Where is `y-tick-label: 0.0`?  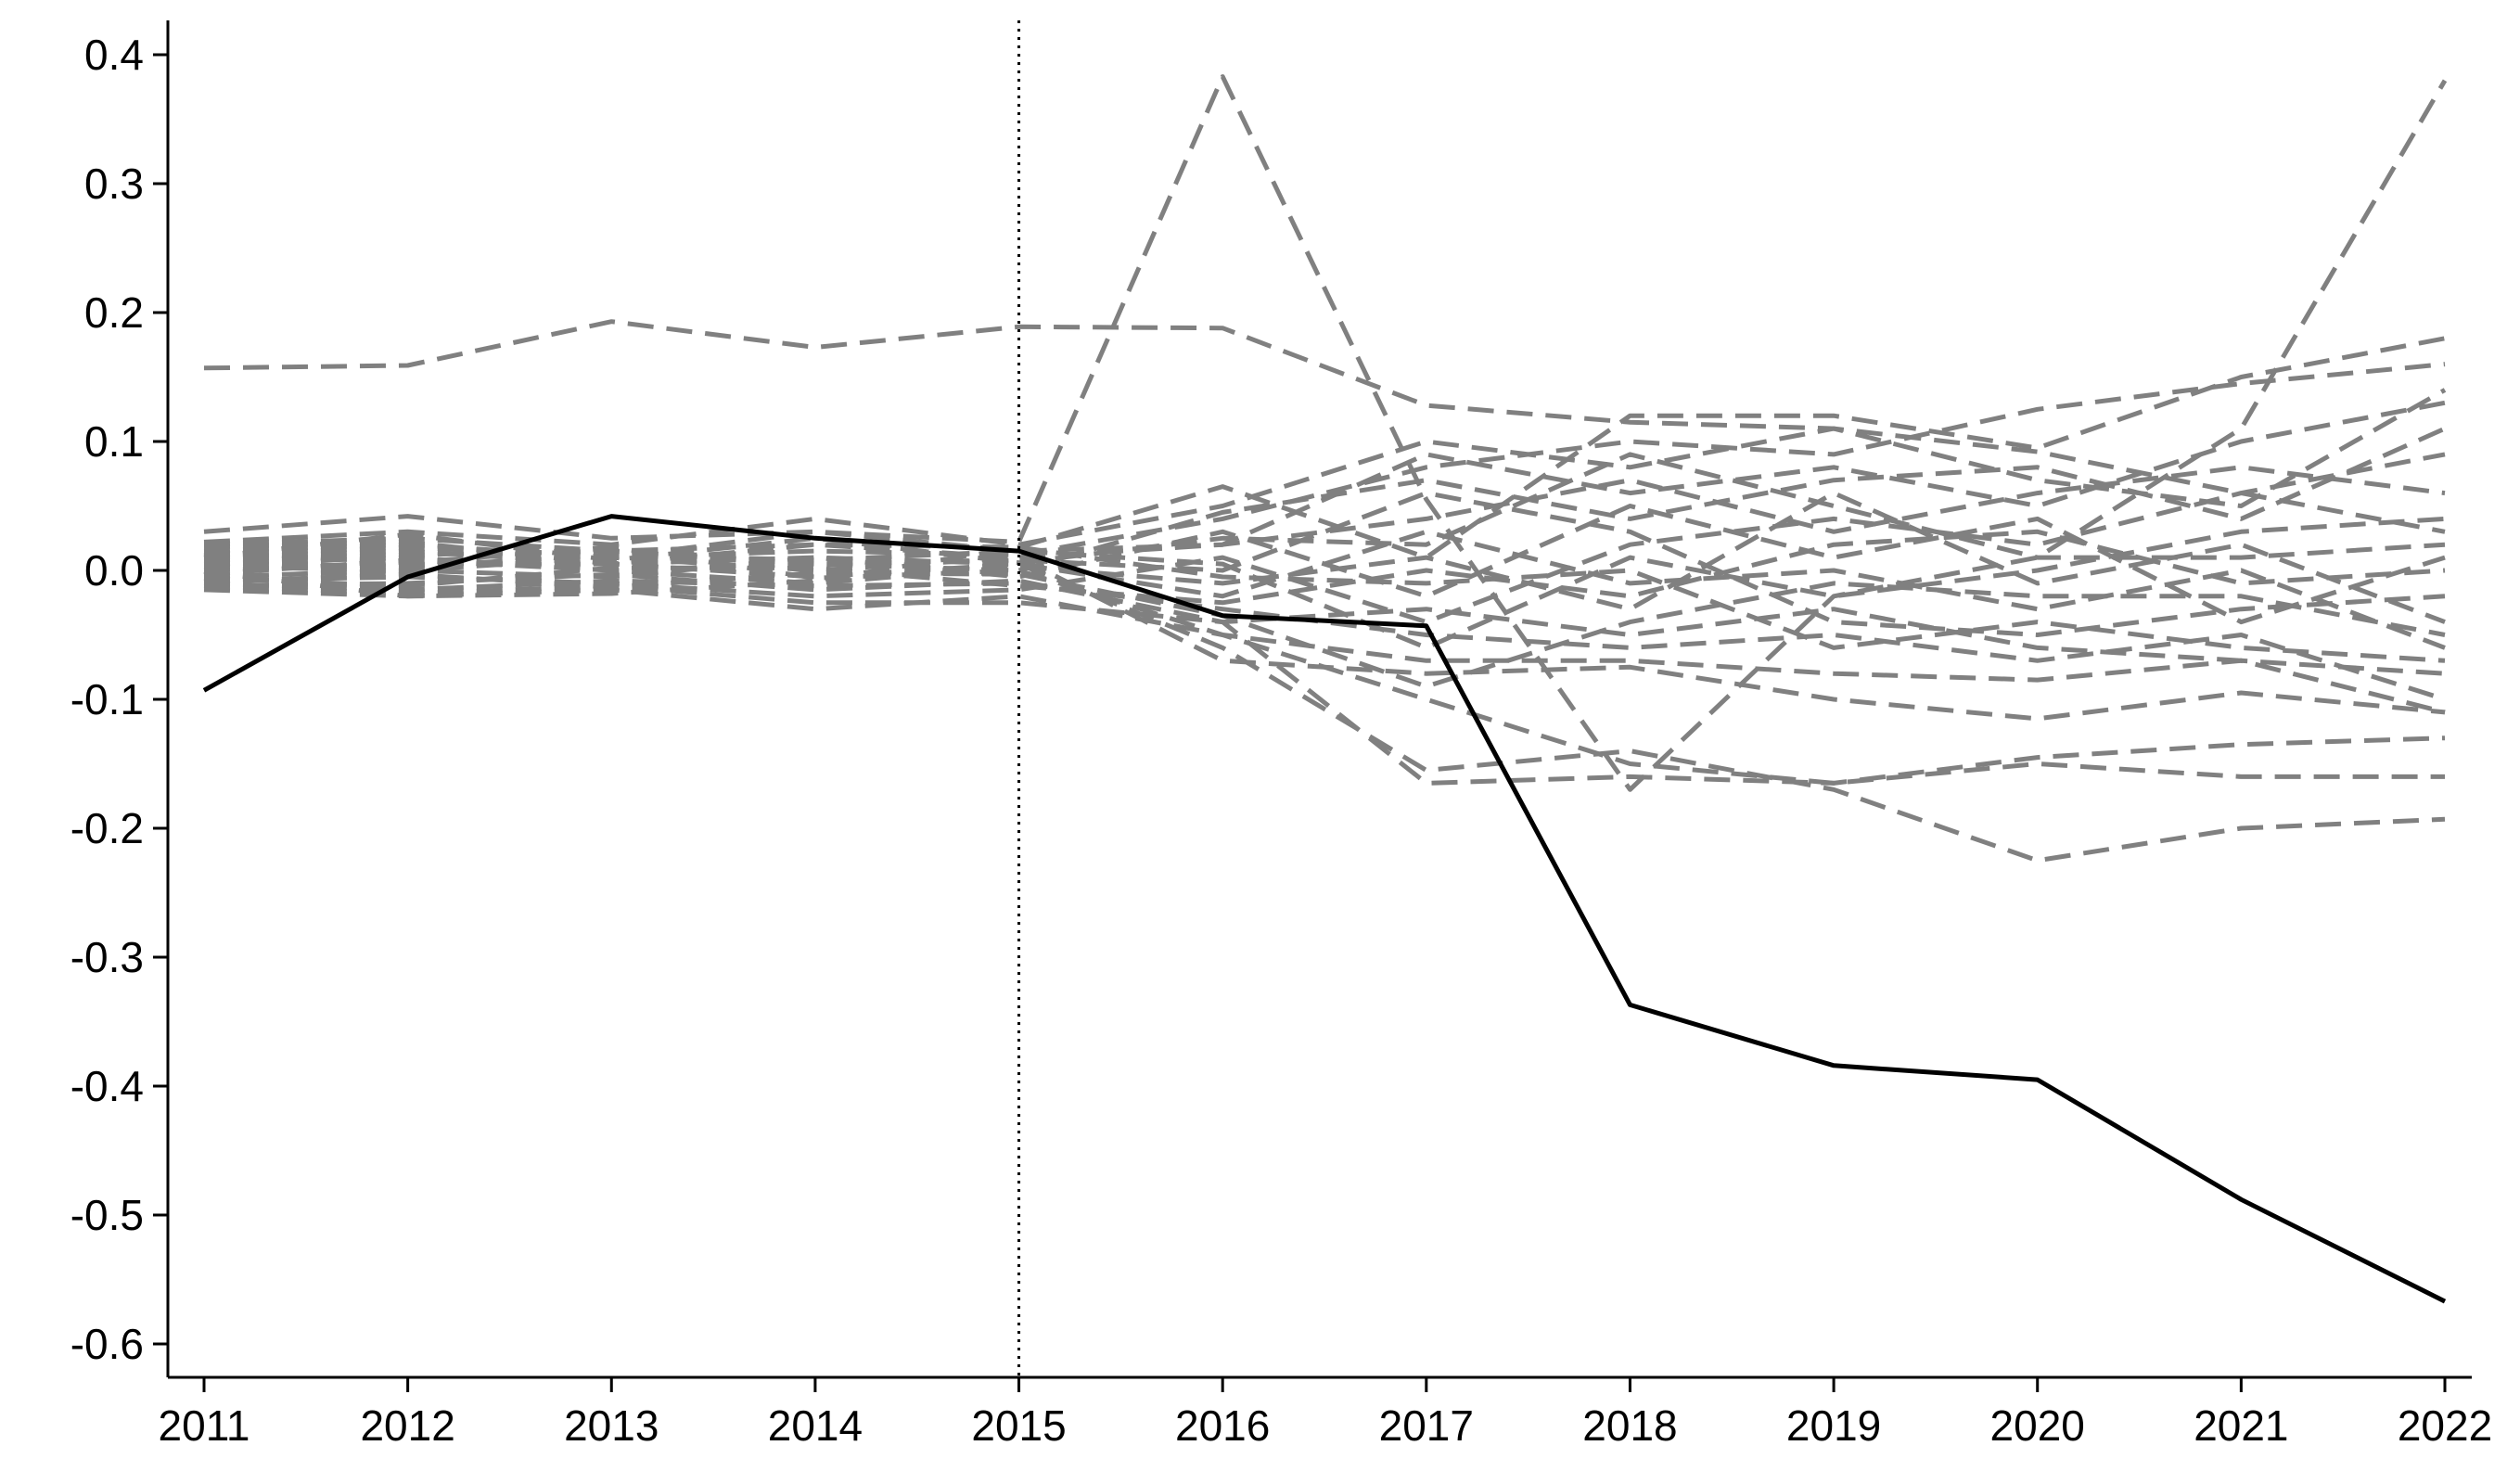
y-tick-label: 0.0 is located at coordinates (114, 570).